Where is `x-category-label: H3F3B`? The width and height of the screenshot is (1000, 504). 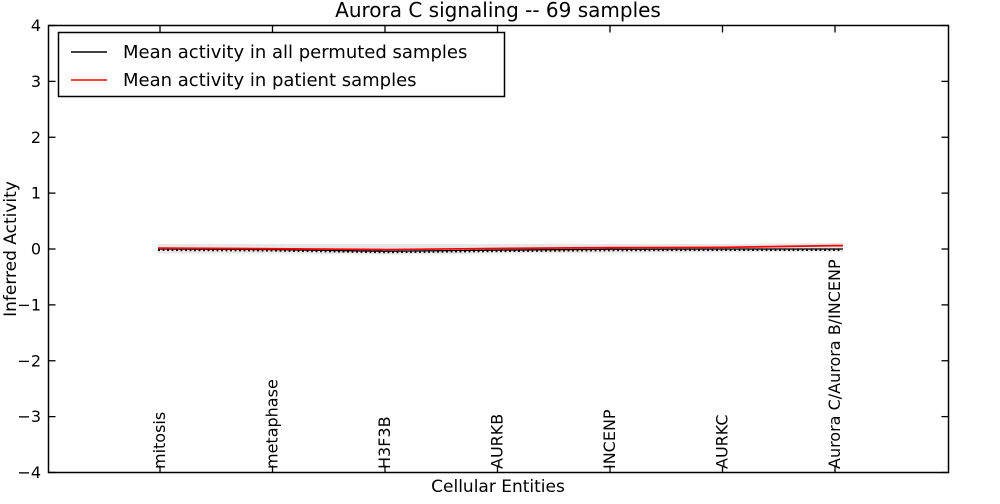 x-category-label: H3F3B is located at coordinates (384, 442).